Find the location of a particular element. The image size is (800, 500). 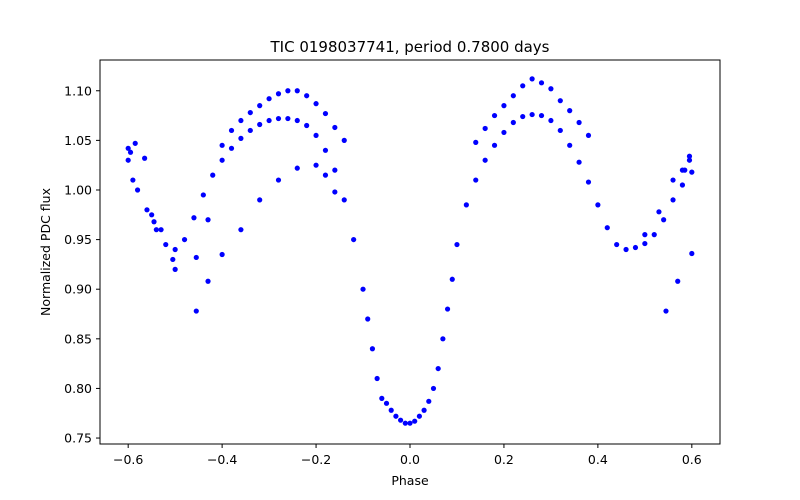

x-tick-label: 0.0 is located at coordinates (410, 459).